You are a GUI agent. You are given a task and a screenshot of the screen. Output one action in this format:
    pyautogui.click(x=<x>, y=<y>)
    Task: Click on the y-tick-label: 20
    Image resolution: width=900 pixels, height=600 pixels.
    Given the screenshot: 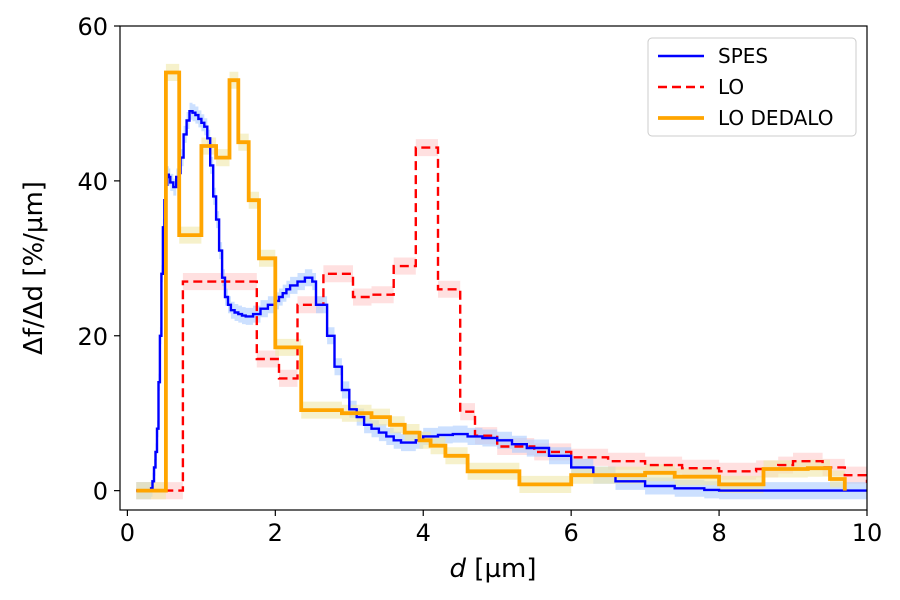 What is the action you would take?
    pyautogui.click(x=92, y=337)
    